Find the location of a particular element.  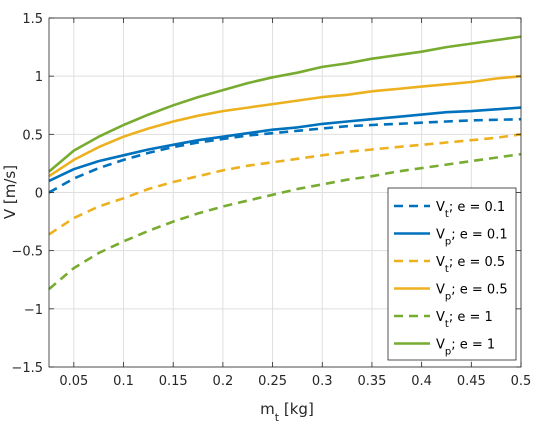

legend-label-0: Vt; e = 0.1 is located at coordinates (470, 210).